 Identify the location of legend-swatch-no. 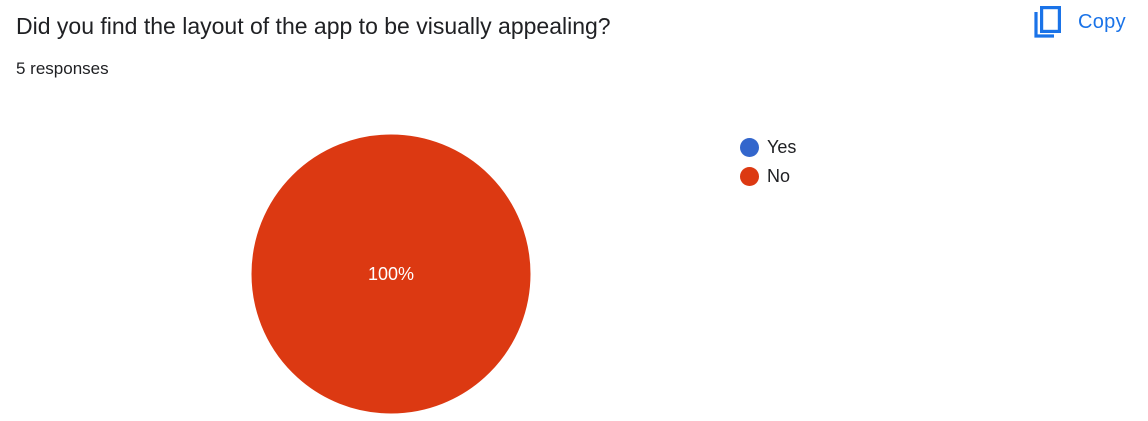
(749, 176).